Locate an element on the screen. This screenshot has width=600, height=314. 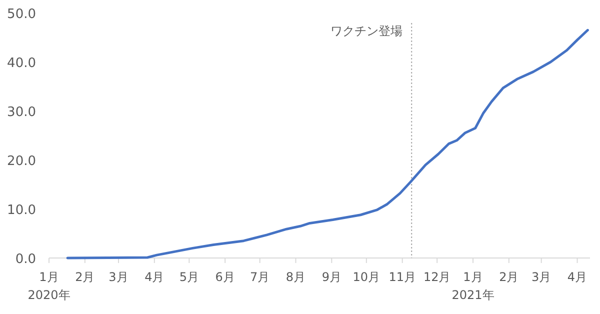
y-tick-label: 0.0 is located at coordinates (25, 259).